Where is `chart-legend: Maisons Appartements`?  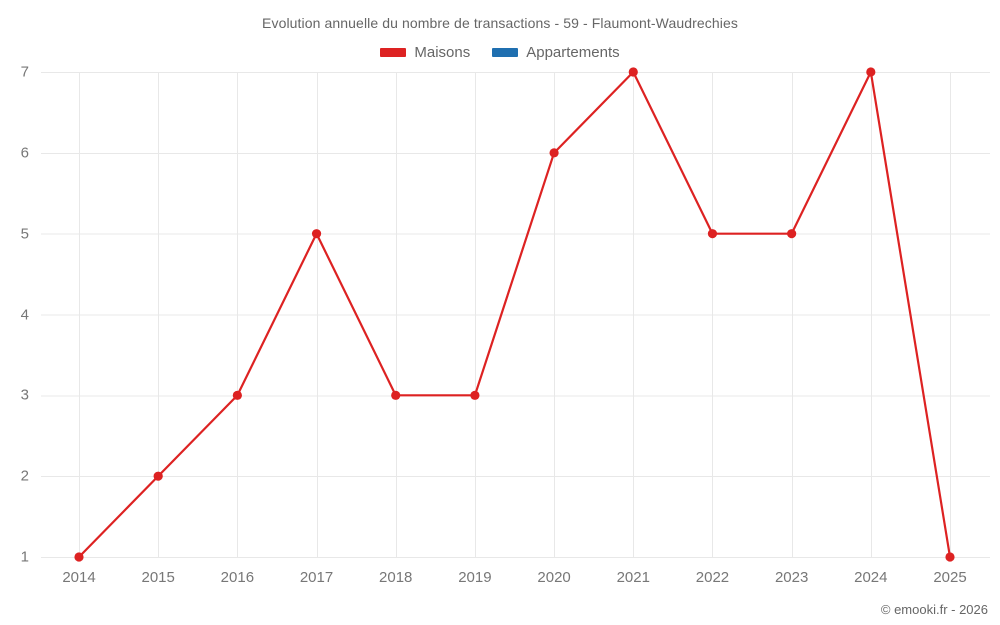
chart-legend: Maisons Appartements is located at coordinates (500, 52).